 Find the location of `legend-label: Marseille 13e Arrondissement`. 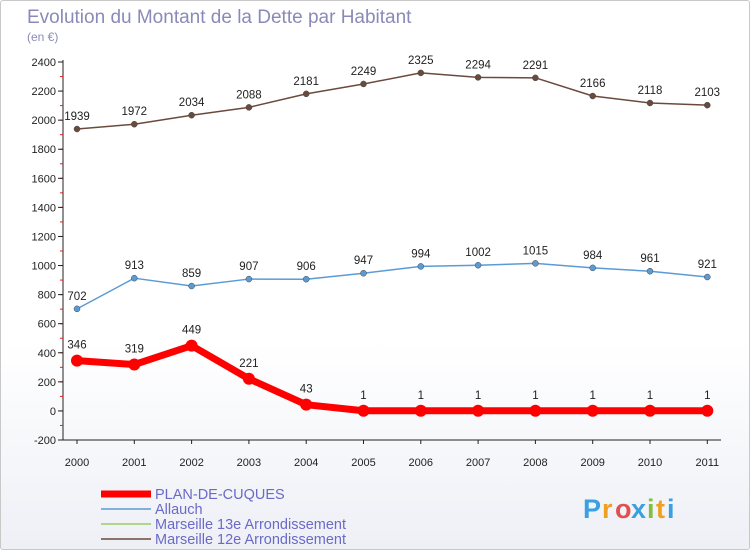

legend-label: Marseille 13e Arrondissement is located at coordinates (250, 525).